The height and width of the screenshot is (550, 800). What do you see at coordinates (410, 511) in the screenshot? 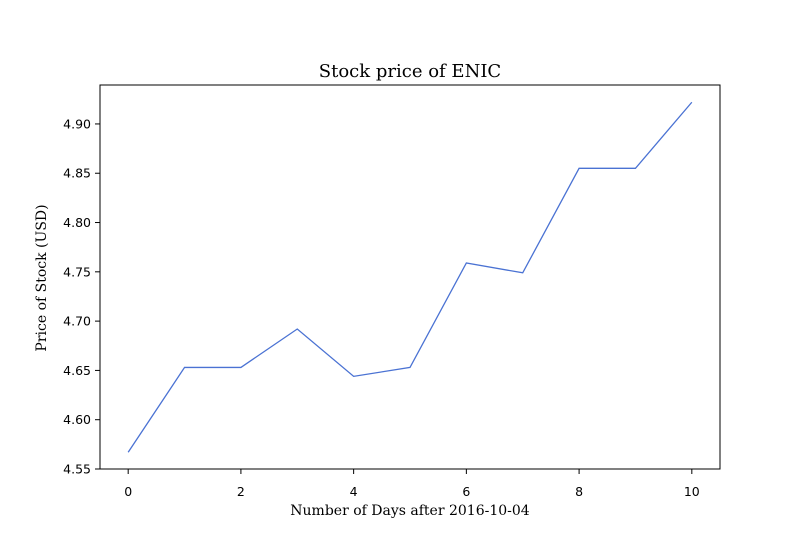
I see `x-axis-label: Number of Days after 2016-10-04` at bounding box center [410, 511].